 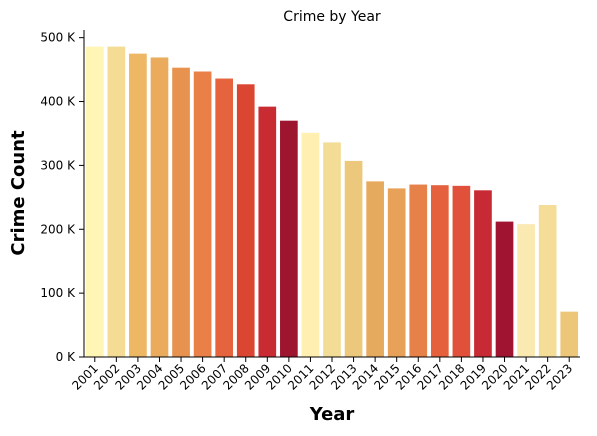 I want to click on chart-title: Crime by Year, so click(x=332, y=17).